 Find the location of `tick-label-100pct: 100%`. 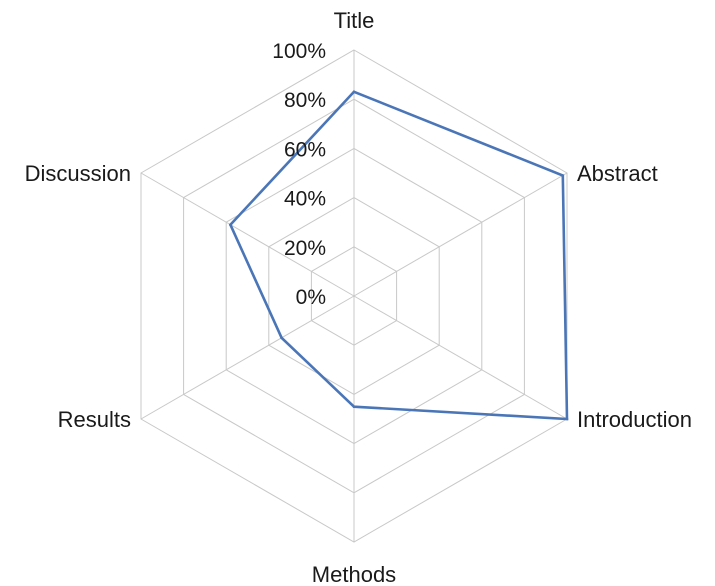

tick-label-100pct: 100% is located at coordinates (299, 51).